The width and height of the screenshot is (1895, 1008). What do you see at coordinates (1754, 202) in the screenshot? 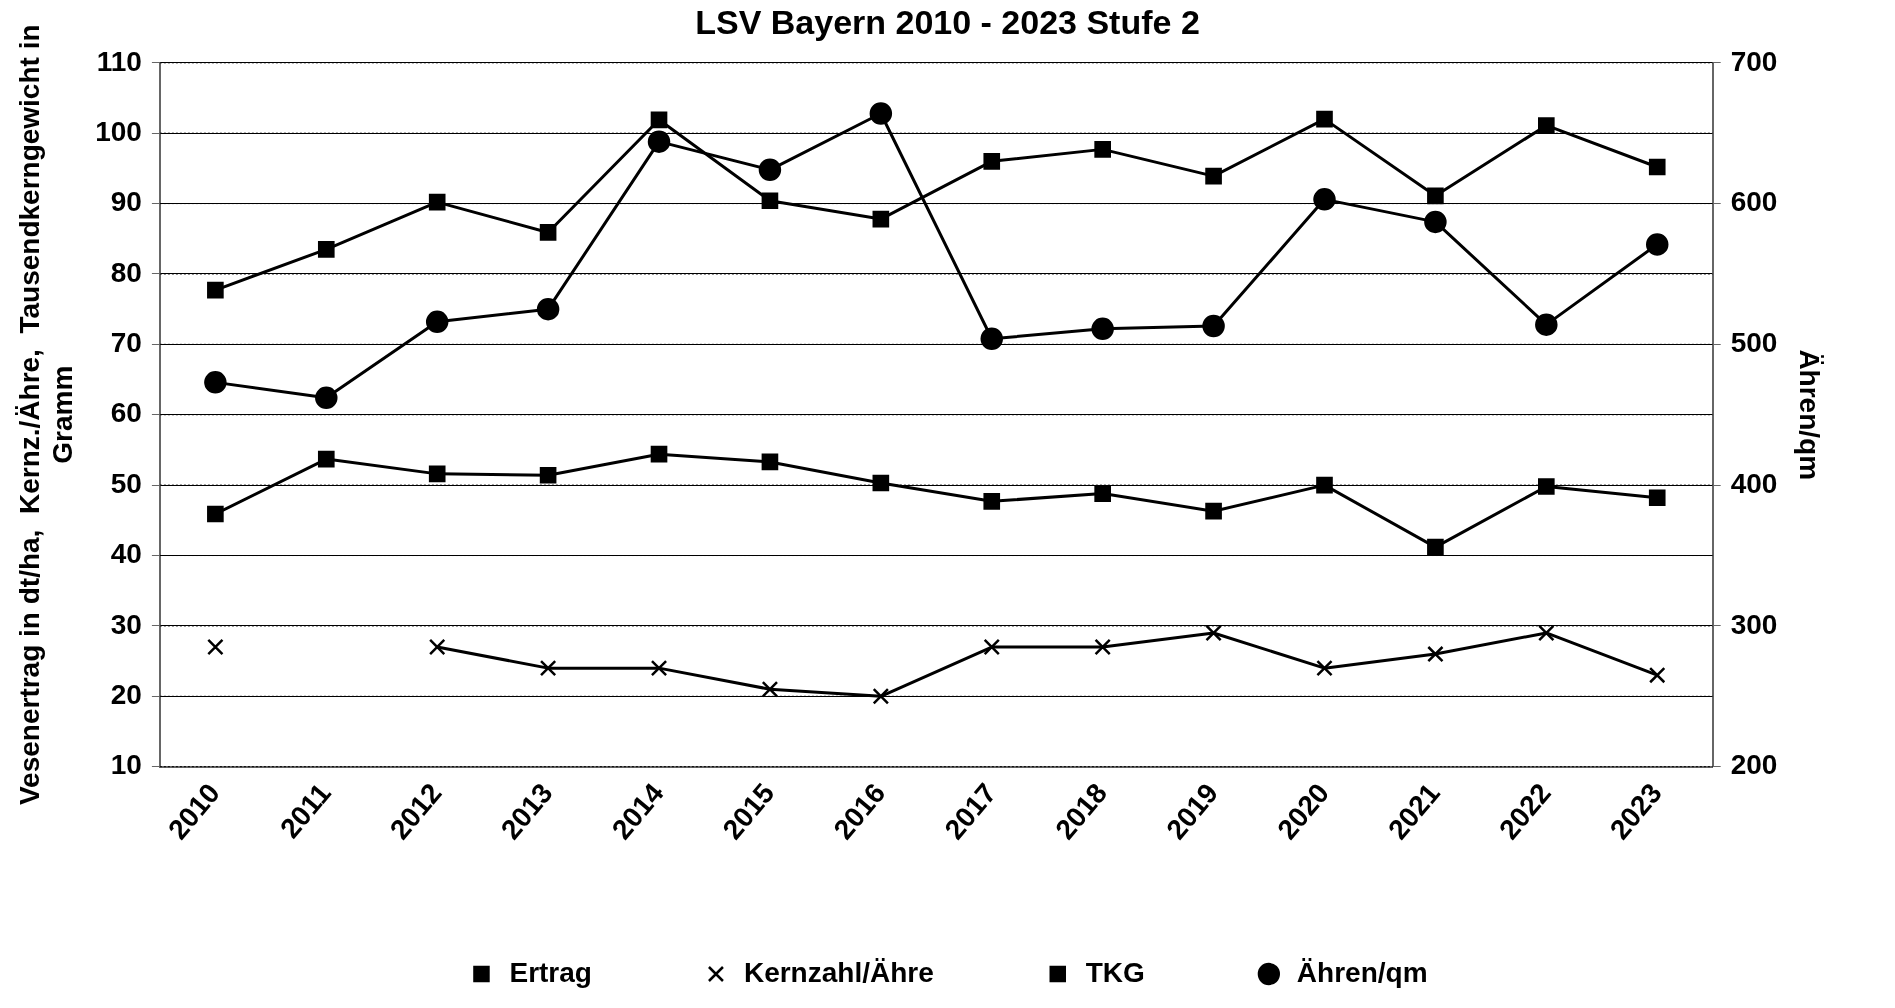
I see `y2-tick-label: 600` at bounding box center [1754, 202].